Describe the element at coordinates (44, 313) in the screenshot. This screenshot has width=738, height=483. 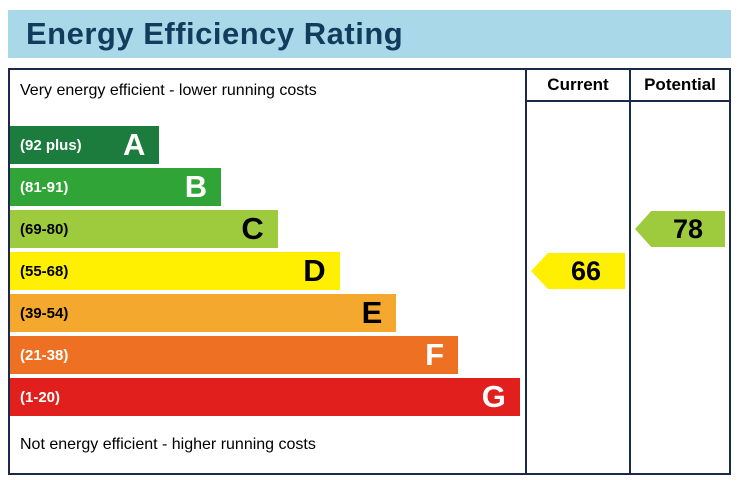
I see `band-range-label-E: (39-54)` at that location.